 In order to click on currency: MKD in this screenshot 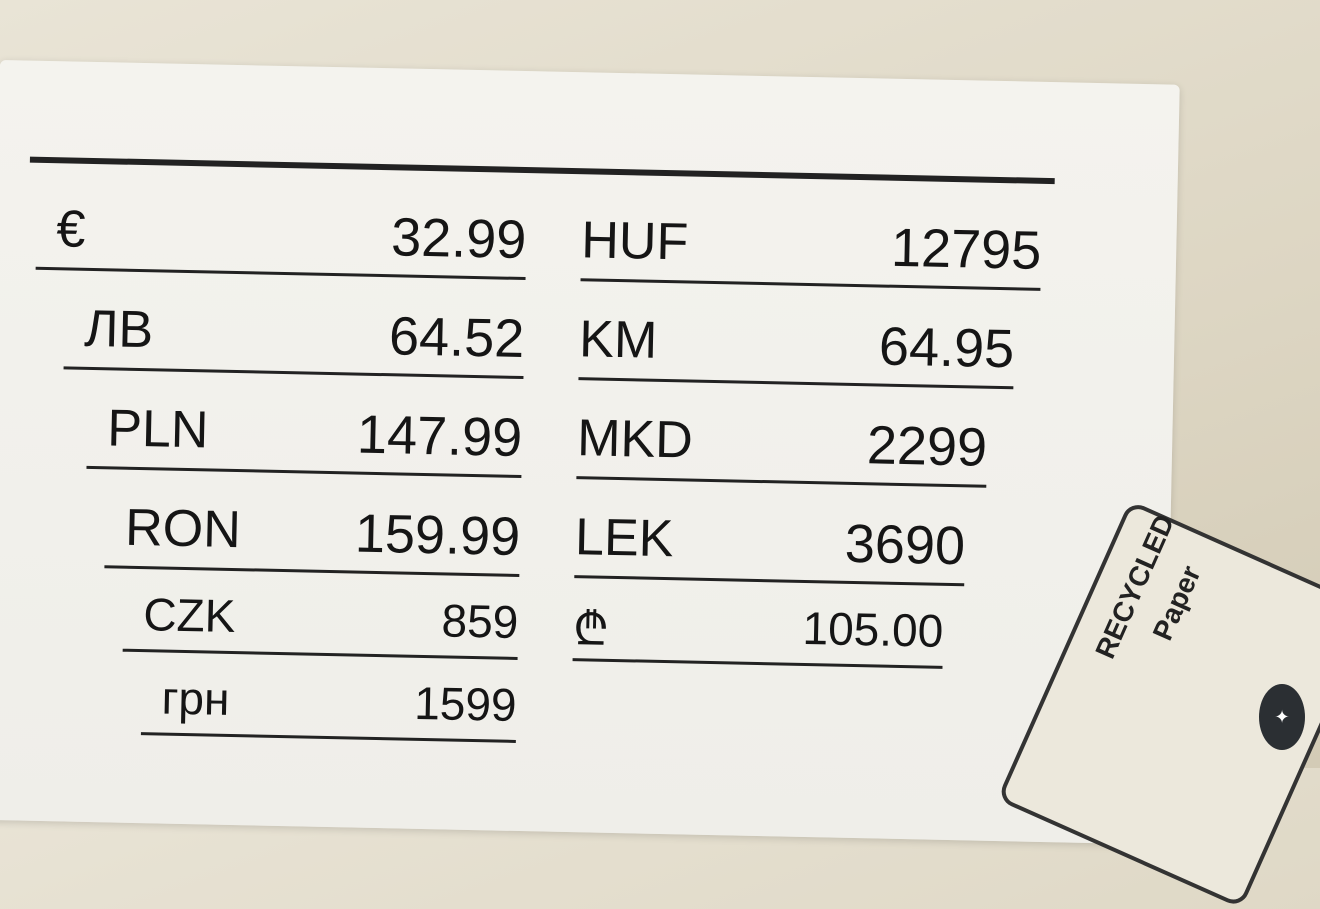, I will do `click(635, 439)`.